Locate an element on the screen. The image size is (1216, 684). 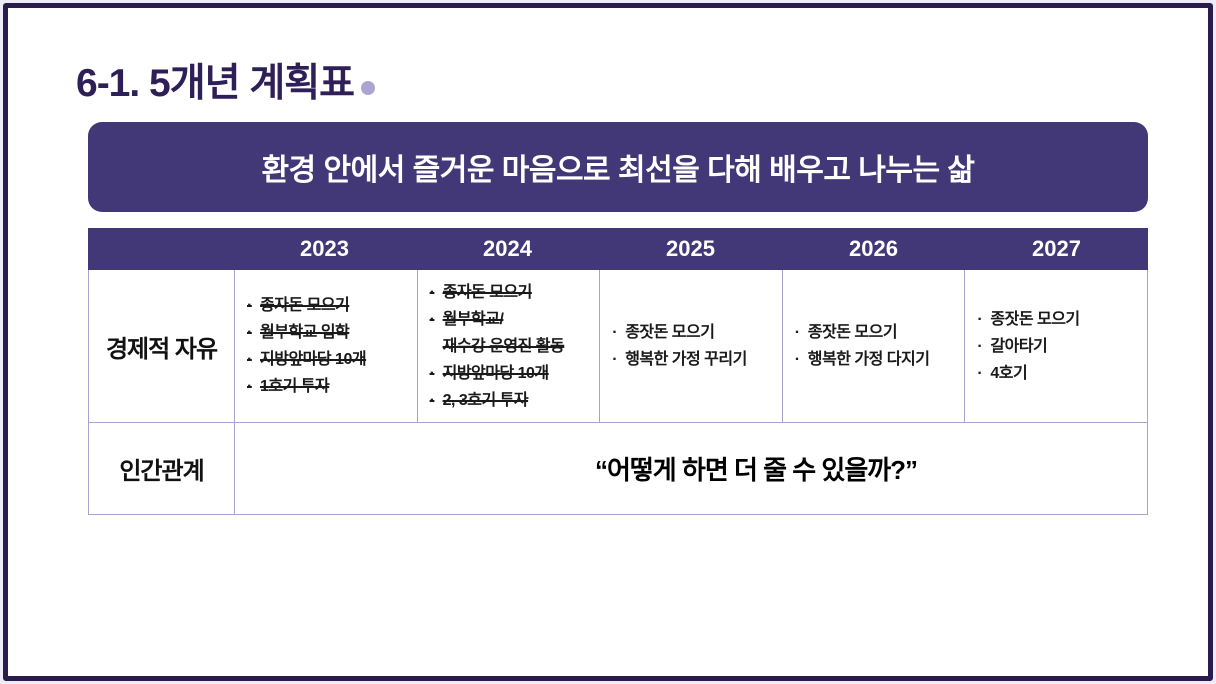
plan-item-text: 월부학교 입학 is located at coordinates (305, 332).